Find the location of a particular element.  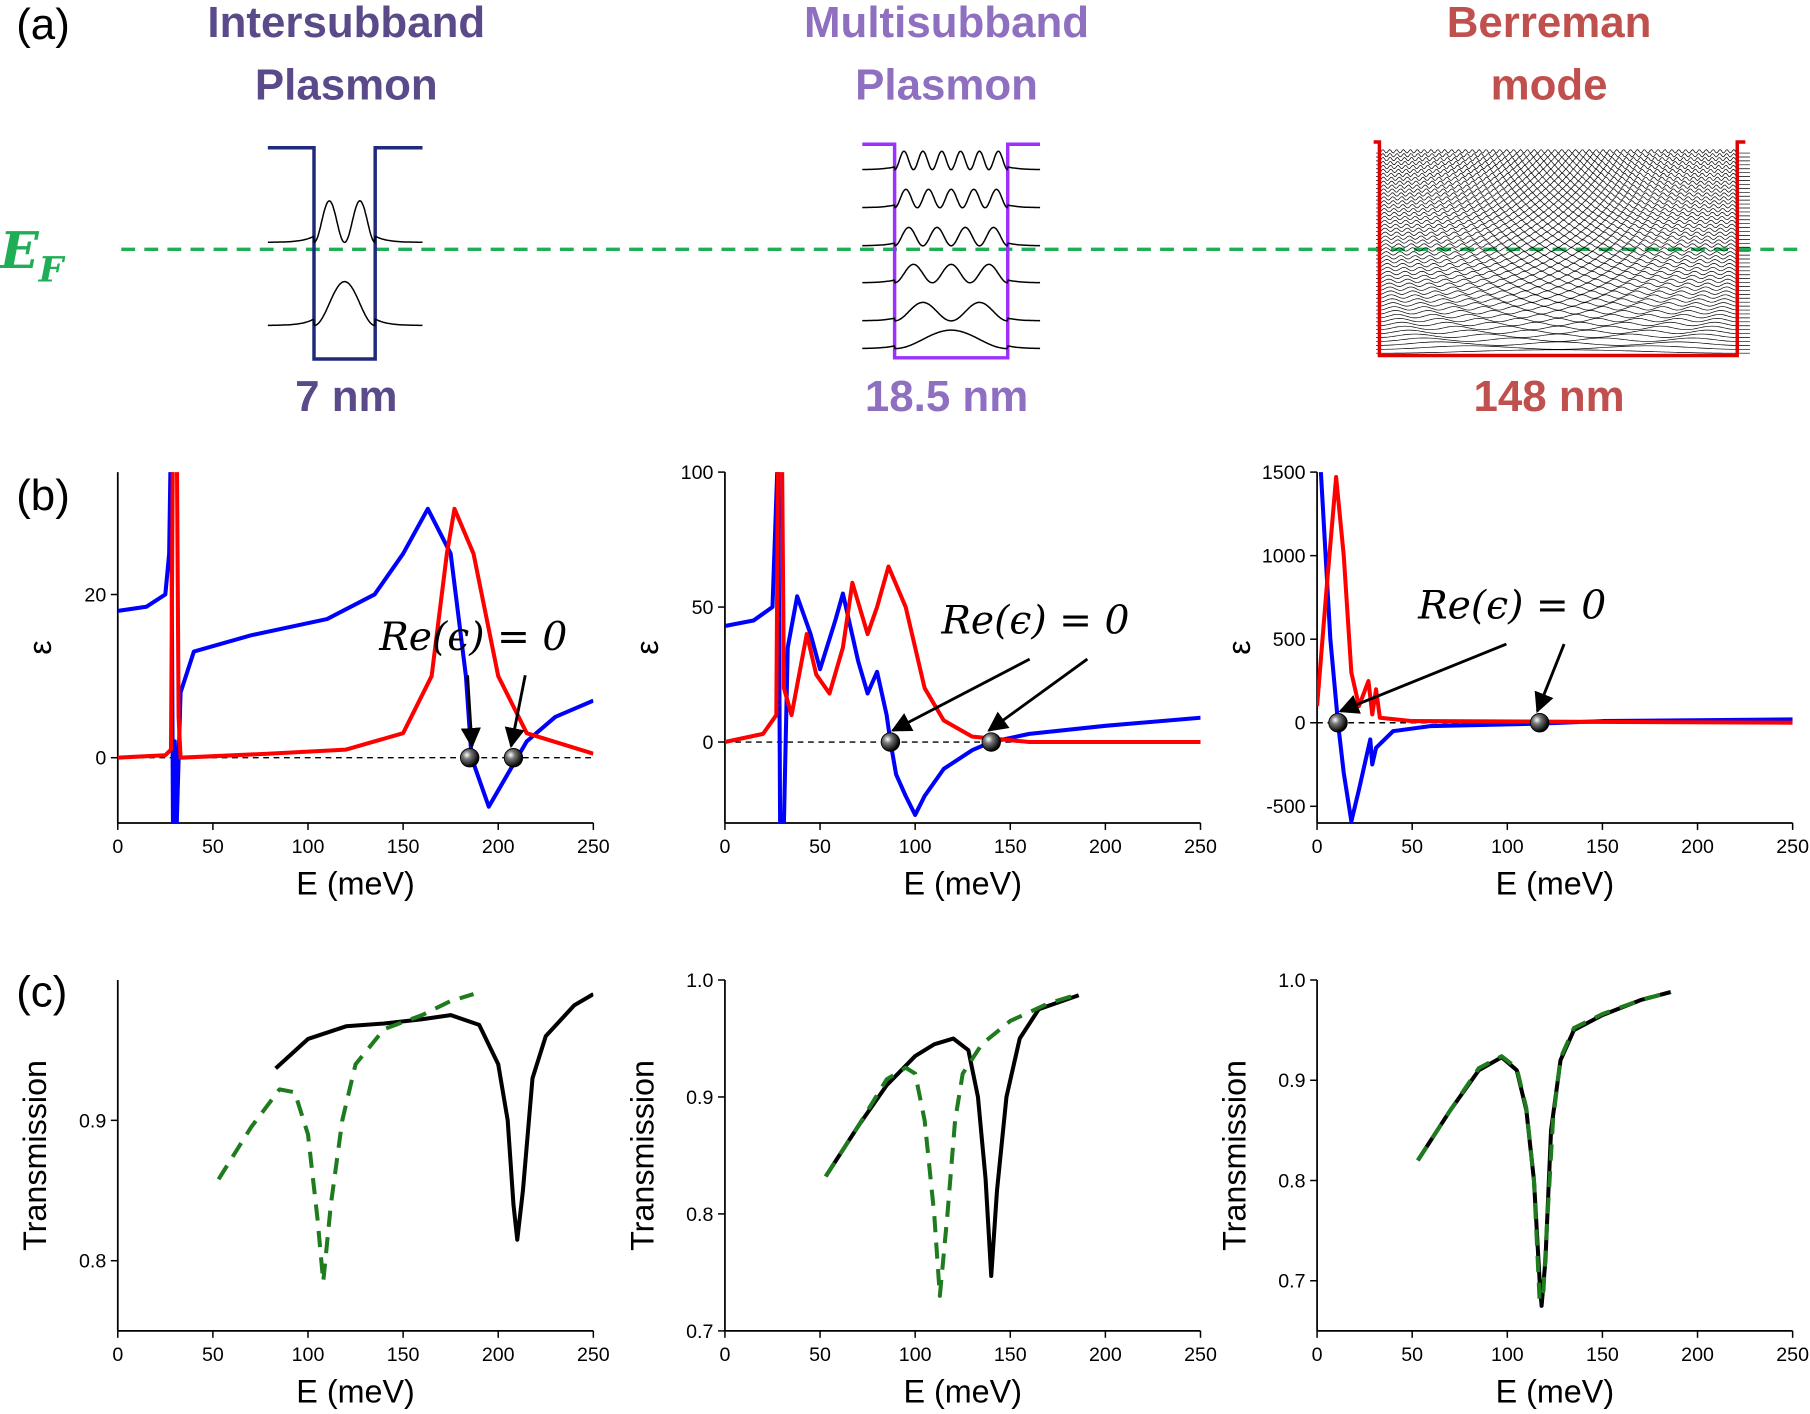

panel-label: (c) is located at coordinates (41, 992).